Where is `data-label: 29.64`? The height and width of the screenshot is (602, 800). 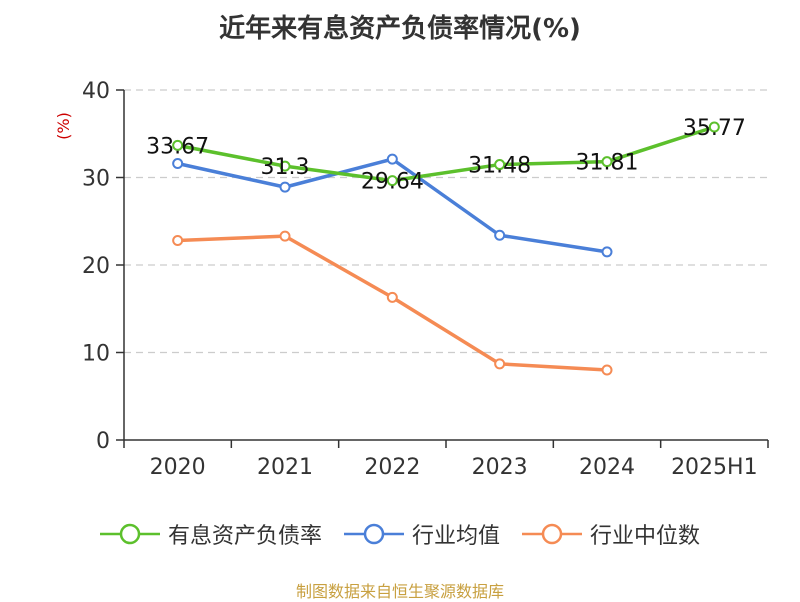 data-label: 29.64 is located at coordinates (392, 182).